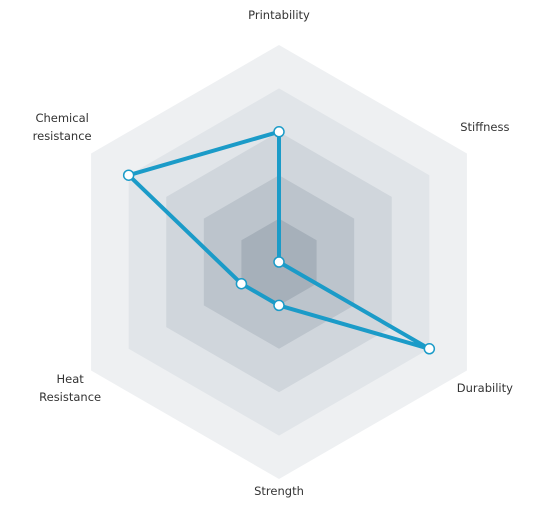 This screenshot has height=523, width=555. Describe the element at coordinates (279, 15) in the screenshot. I see `axis-label: Printability` at that location.